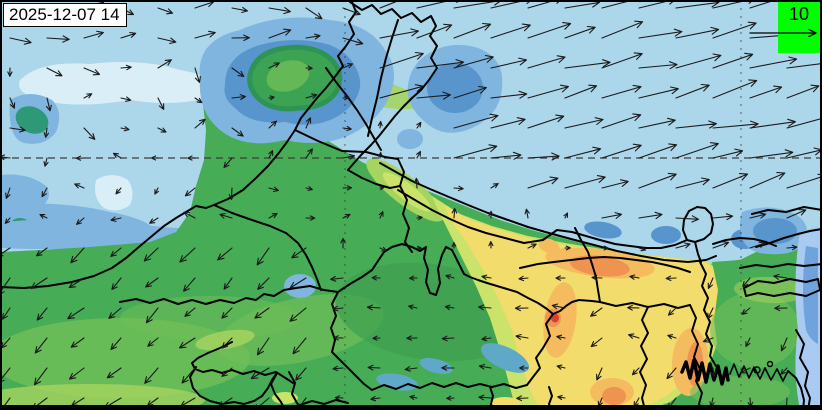  I want to click on mp-west-border, so click(351, 341).